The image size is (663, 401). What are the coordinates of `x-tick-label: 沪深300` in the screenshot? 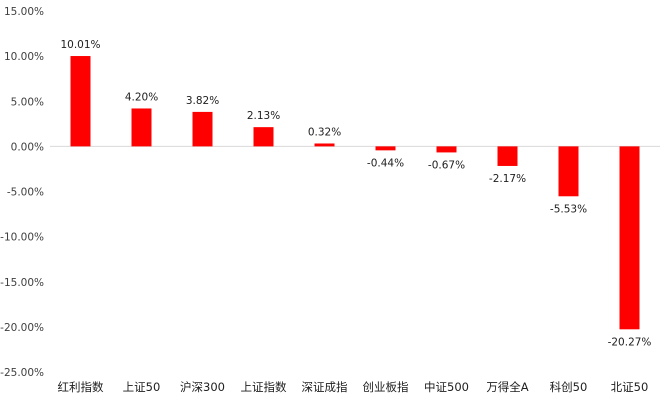 It's located at (202, 387).